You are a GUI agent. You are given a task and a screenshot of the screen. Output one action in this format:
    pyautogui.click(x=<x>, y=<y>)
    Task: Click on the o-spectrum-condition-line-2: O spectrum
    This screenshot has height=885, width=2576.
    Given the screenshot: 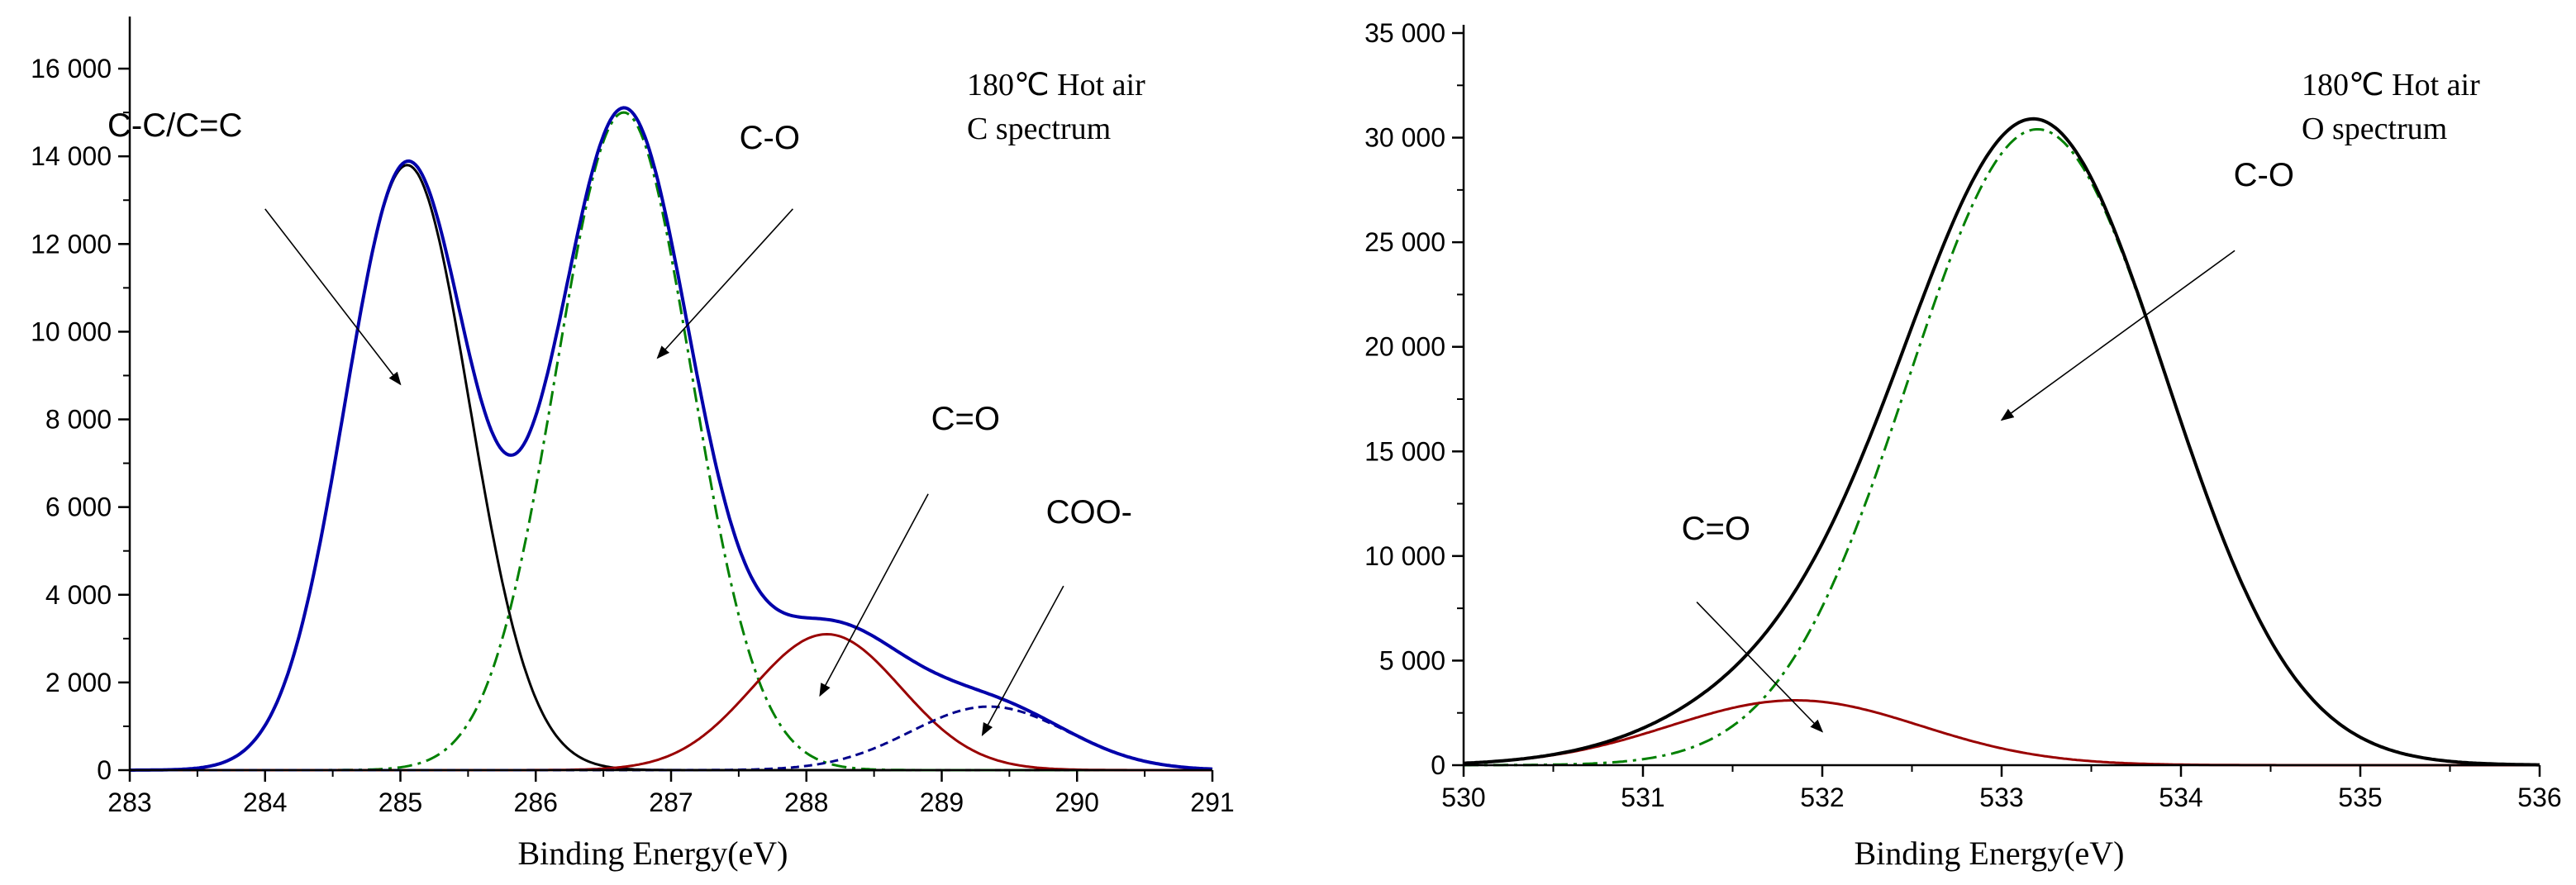 What is the action you would take?
    pyautogui.click(x=2375, y=129)
    